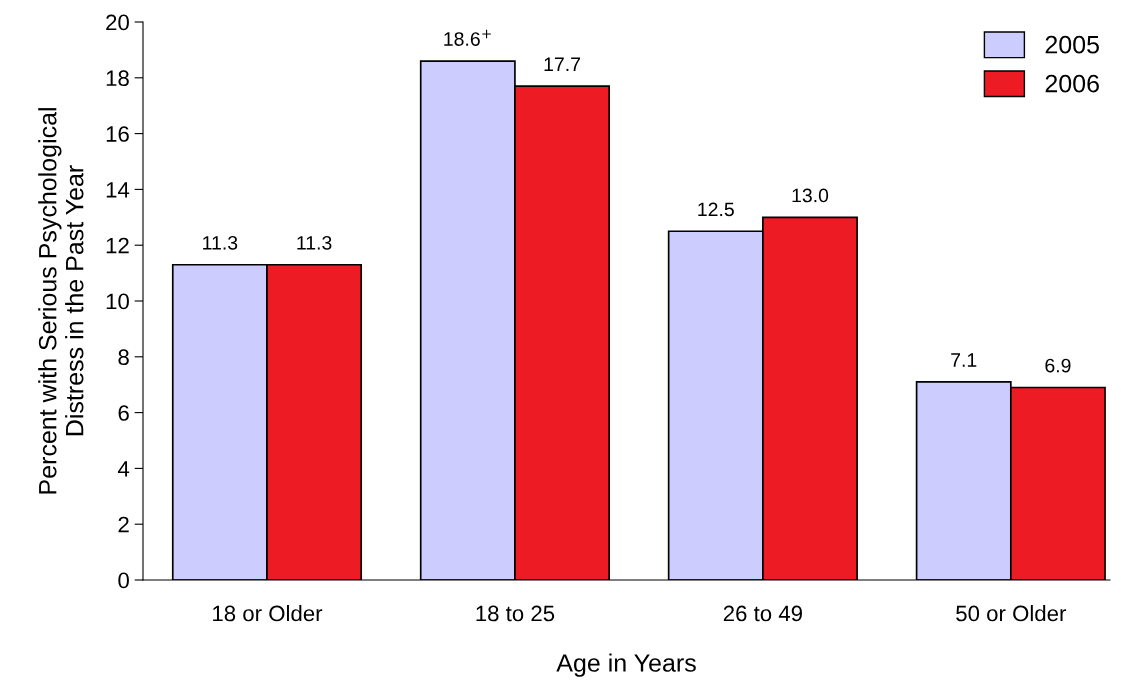 The width and height of the screenshot is (1121, 691). Describe the element at coordinates (123, 524) in the screenshot. I see `y-tick-label: 2` at that location.